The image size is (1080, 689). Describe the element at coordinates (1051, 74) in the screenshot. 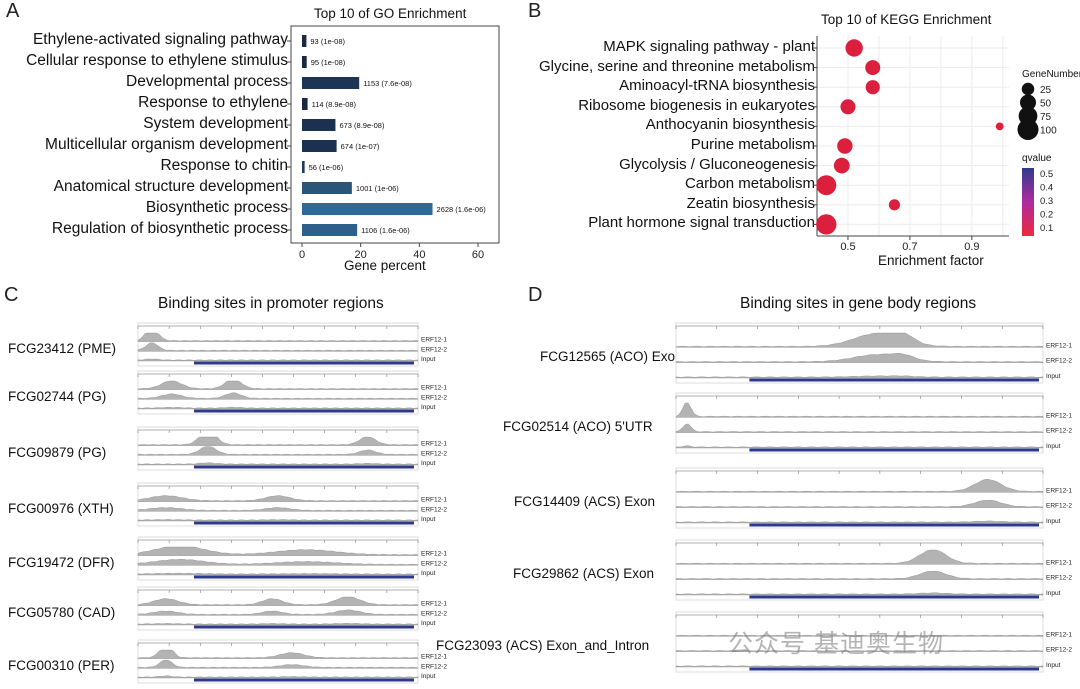

I see `size-legend-title: GeneNumber` at that location.